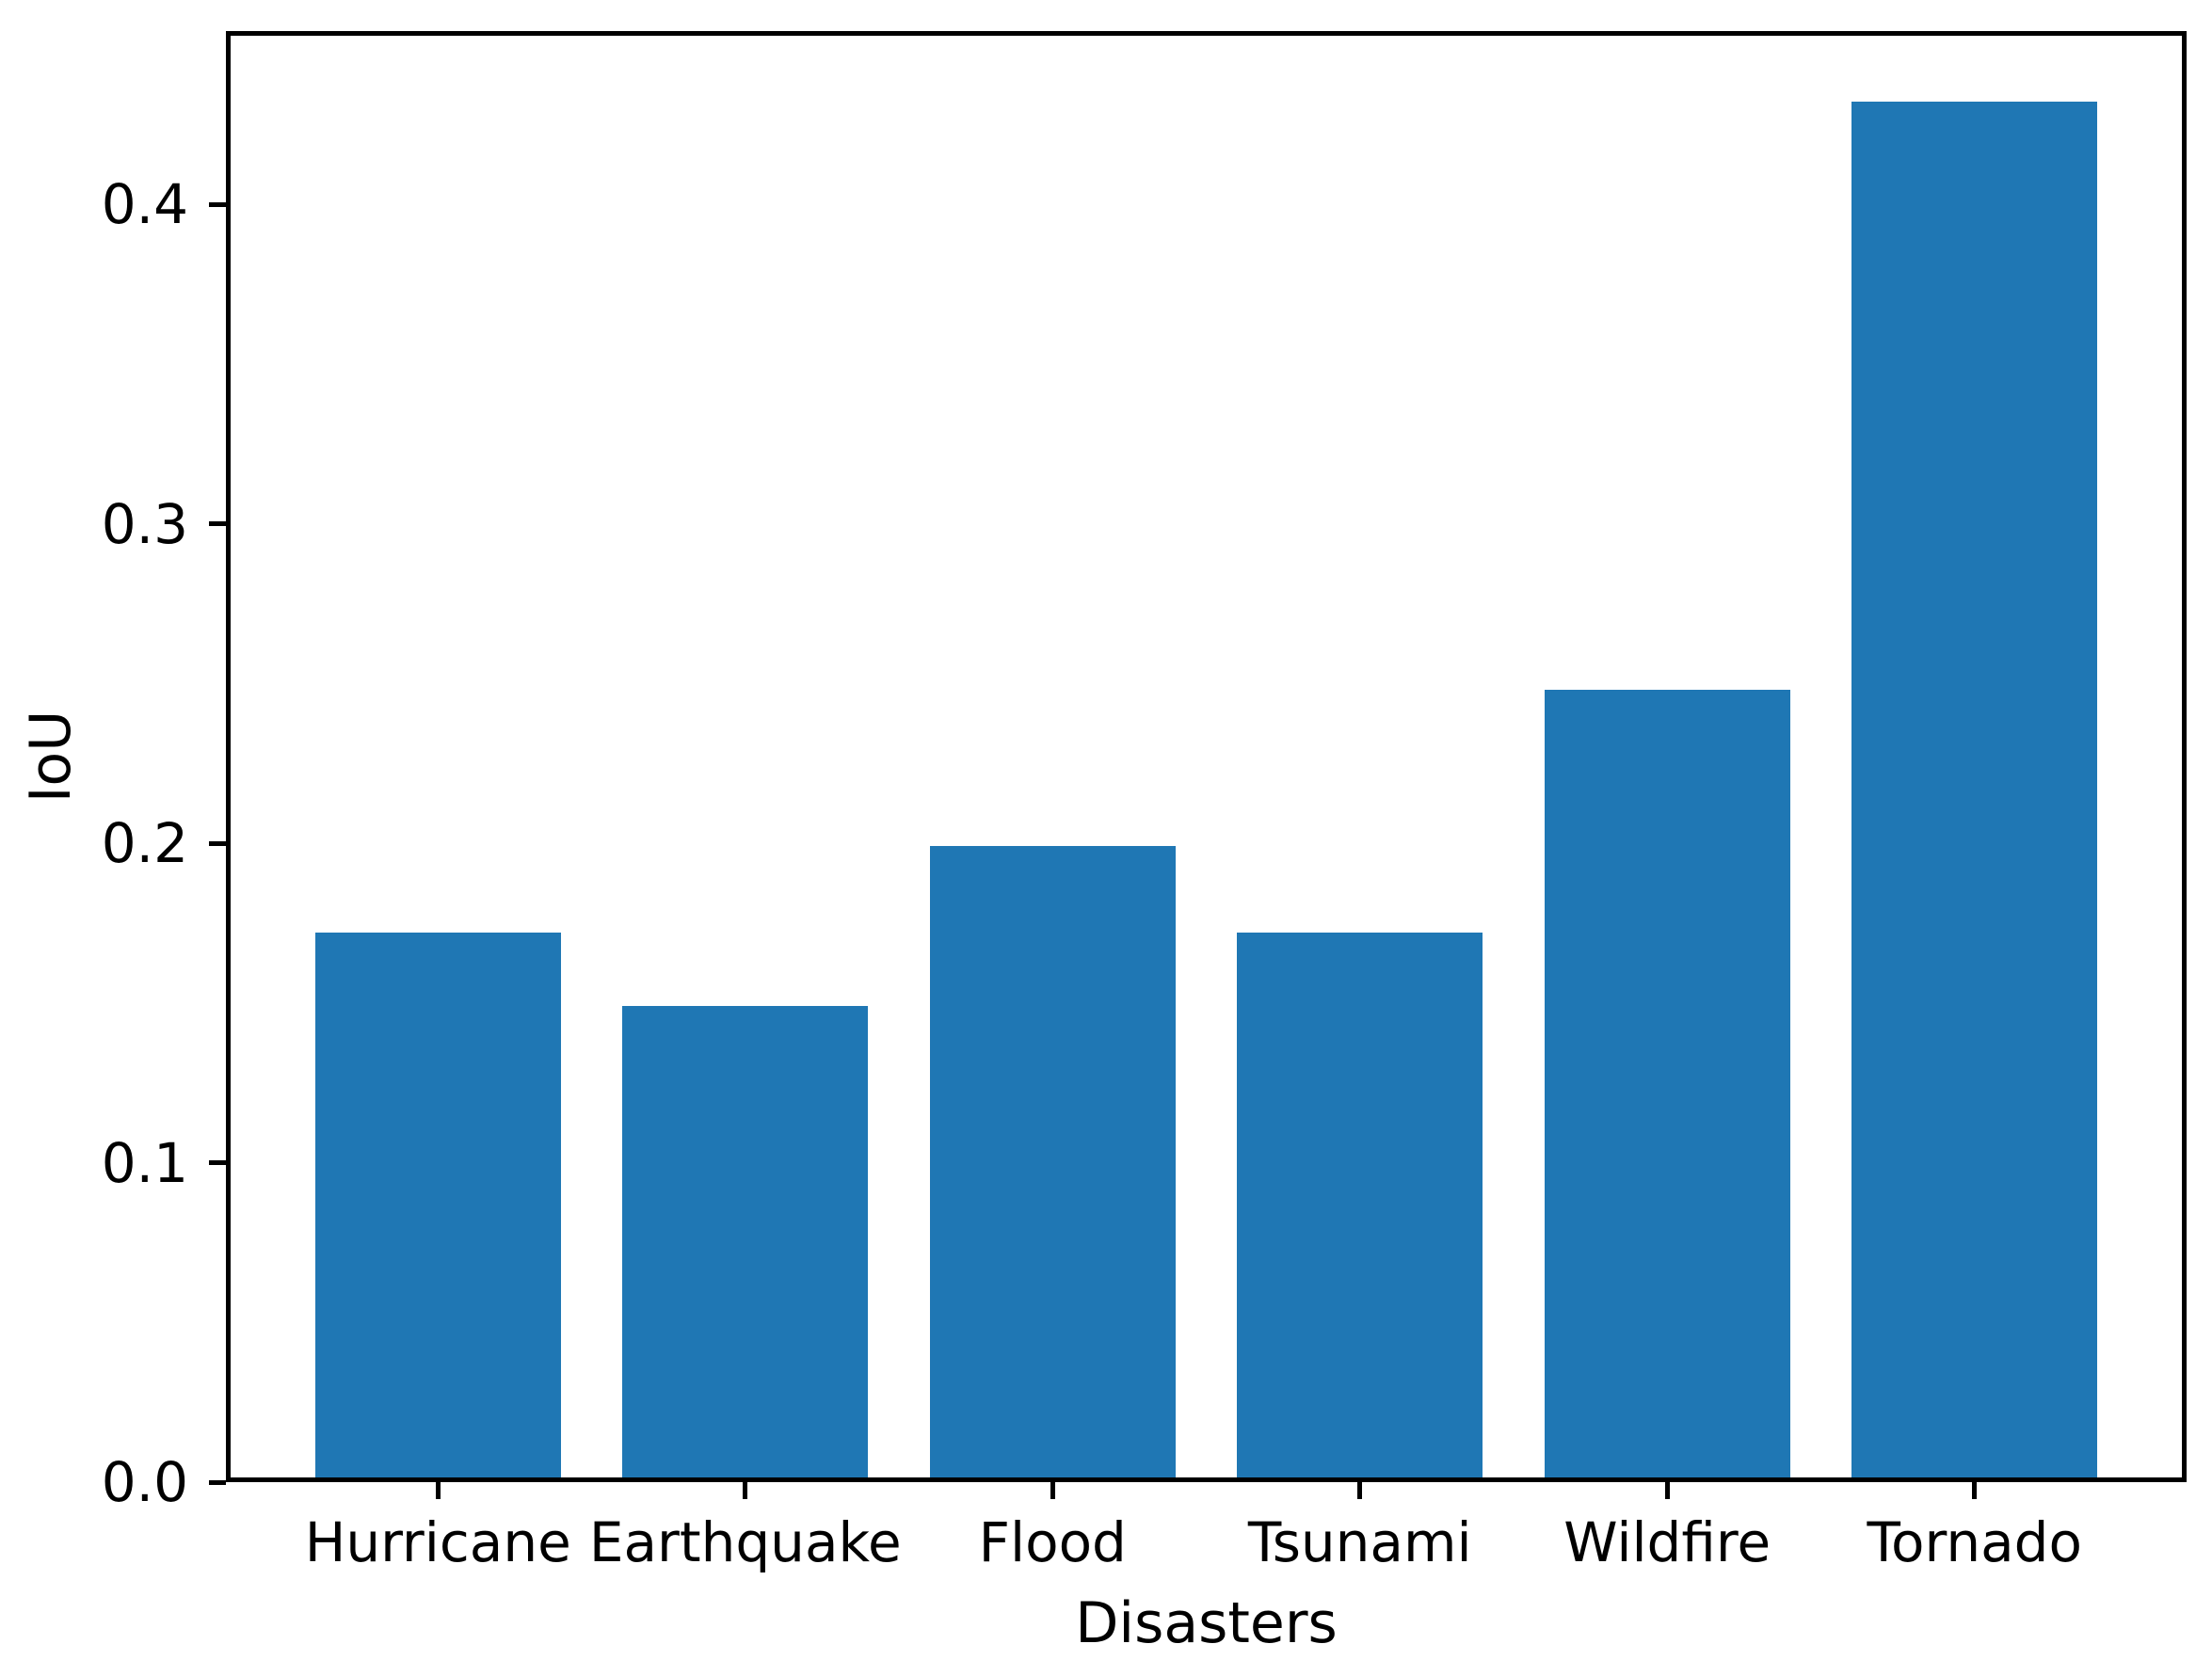 This screenshot has width=2212, height=1676. Describe the element at coordinates (1974, 790) in the screenshot. I see `bar-tornado` at that location.